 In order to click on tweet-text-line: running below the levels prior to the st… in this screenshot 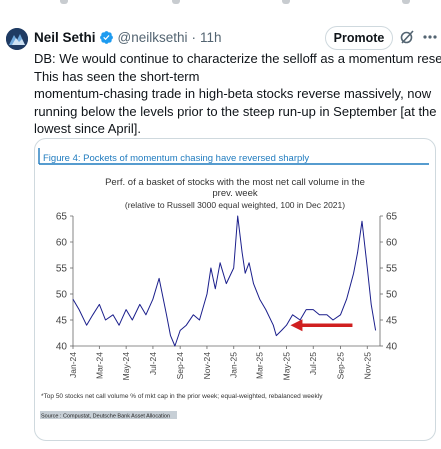, I will do `click(235, 111)`.